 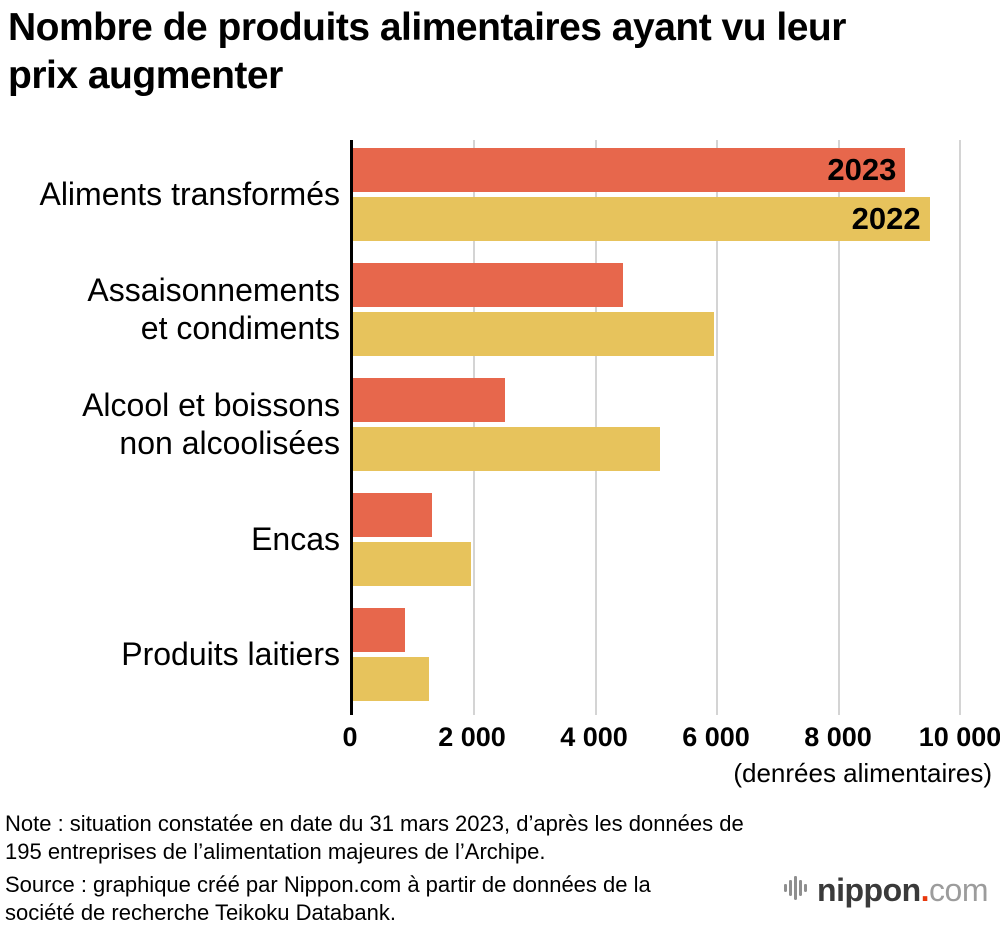 I want to click on logo-wordmark: nippon.com, so click(x=902, y=890).